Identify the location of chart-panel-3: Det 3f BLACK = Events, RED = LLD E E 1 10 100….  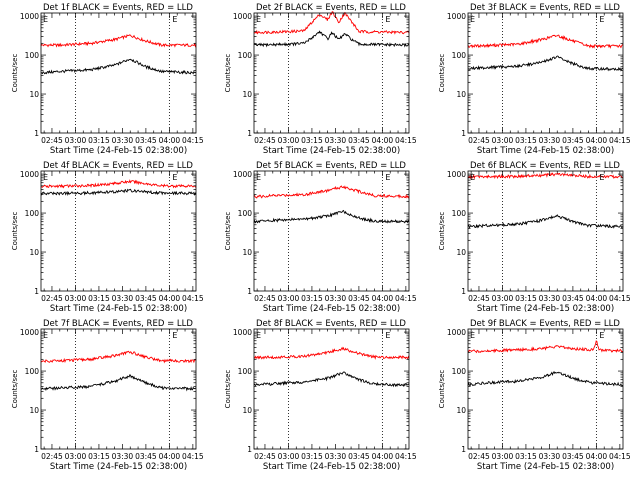
(534, 79).